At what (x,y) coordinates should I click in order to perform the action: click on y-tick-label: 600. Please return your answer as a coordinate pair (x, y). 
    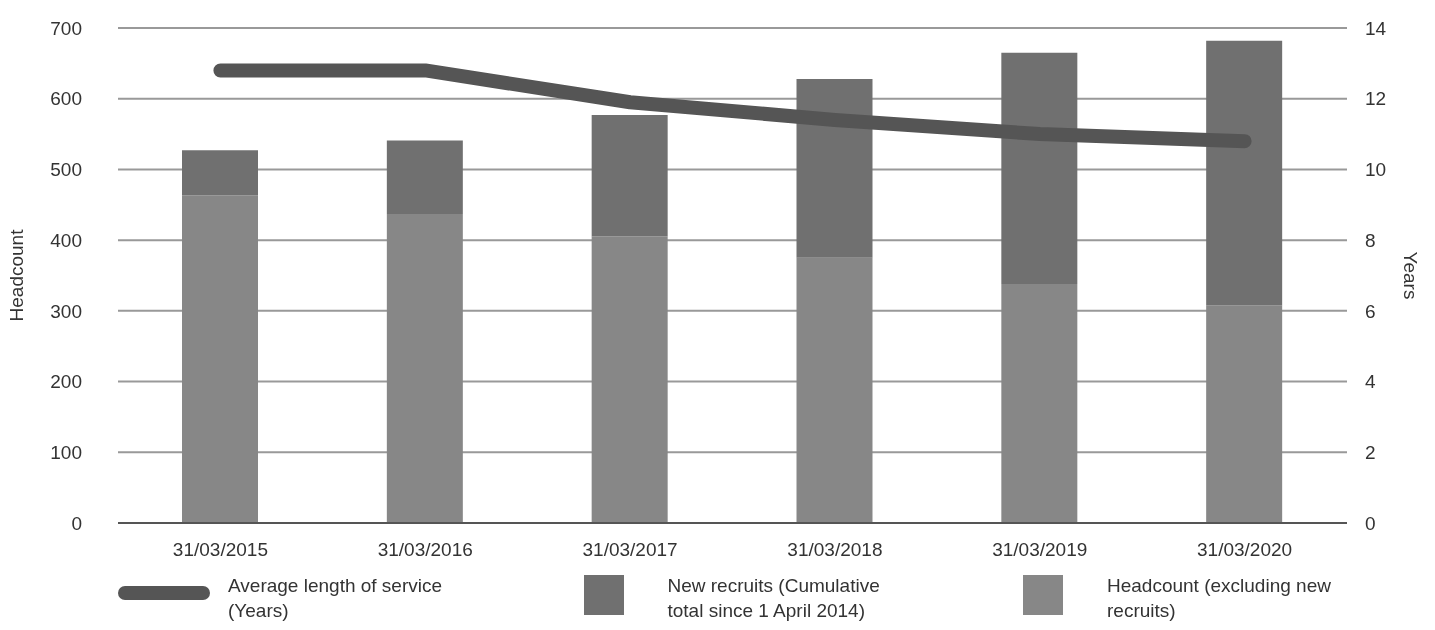
    Looking at the image, I should click on (66, 99).